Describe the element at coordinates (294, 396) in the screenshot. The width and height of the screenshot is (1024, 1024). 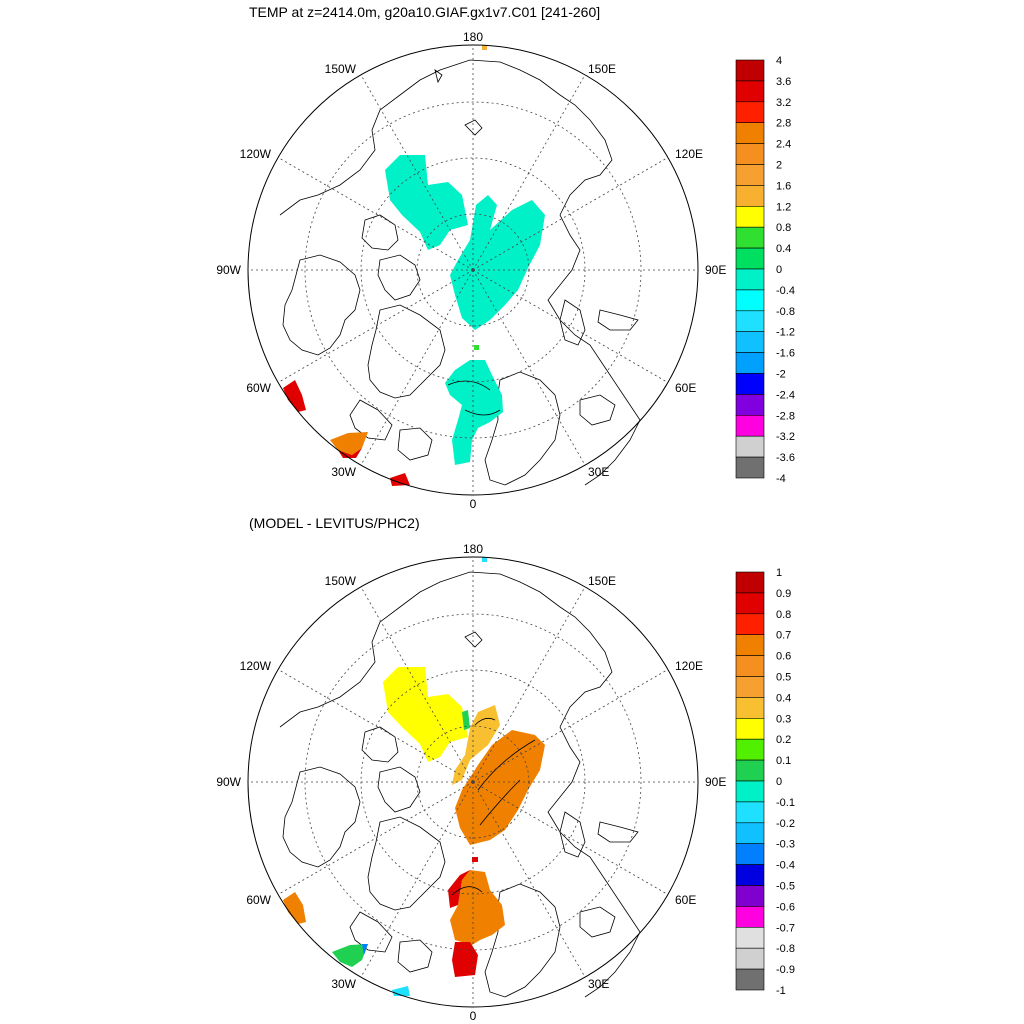
I see `panel1-field-labrador-hot` at that location.